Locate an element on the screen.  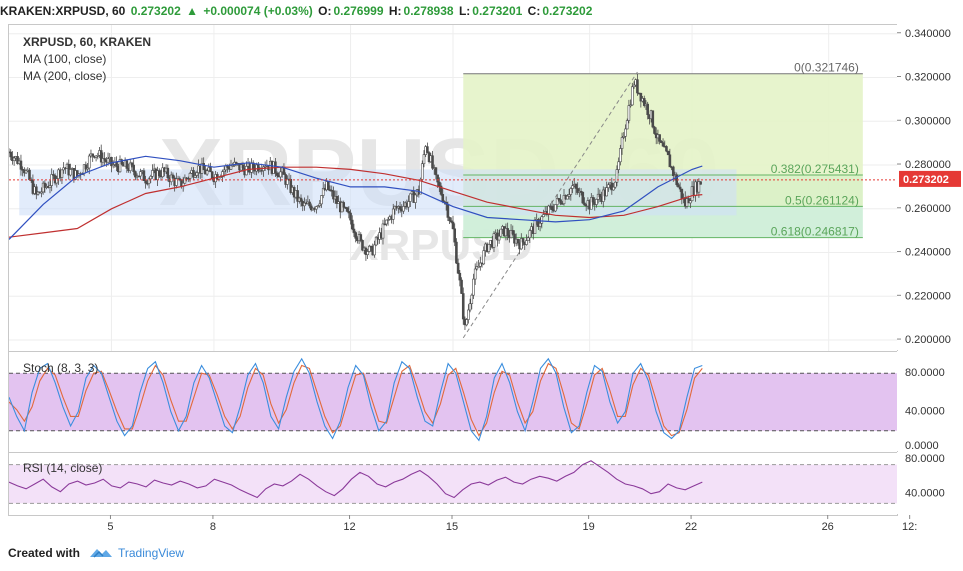
ma100-line is located at coordinates (355, 197).